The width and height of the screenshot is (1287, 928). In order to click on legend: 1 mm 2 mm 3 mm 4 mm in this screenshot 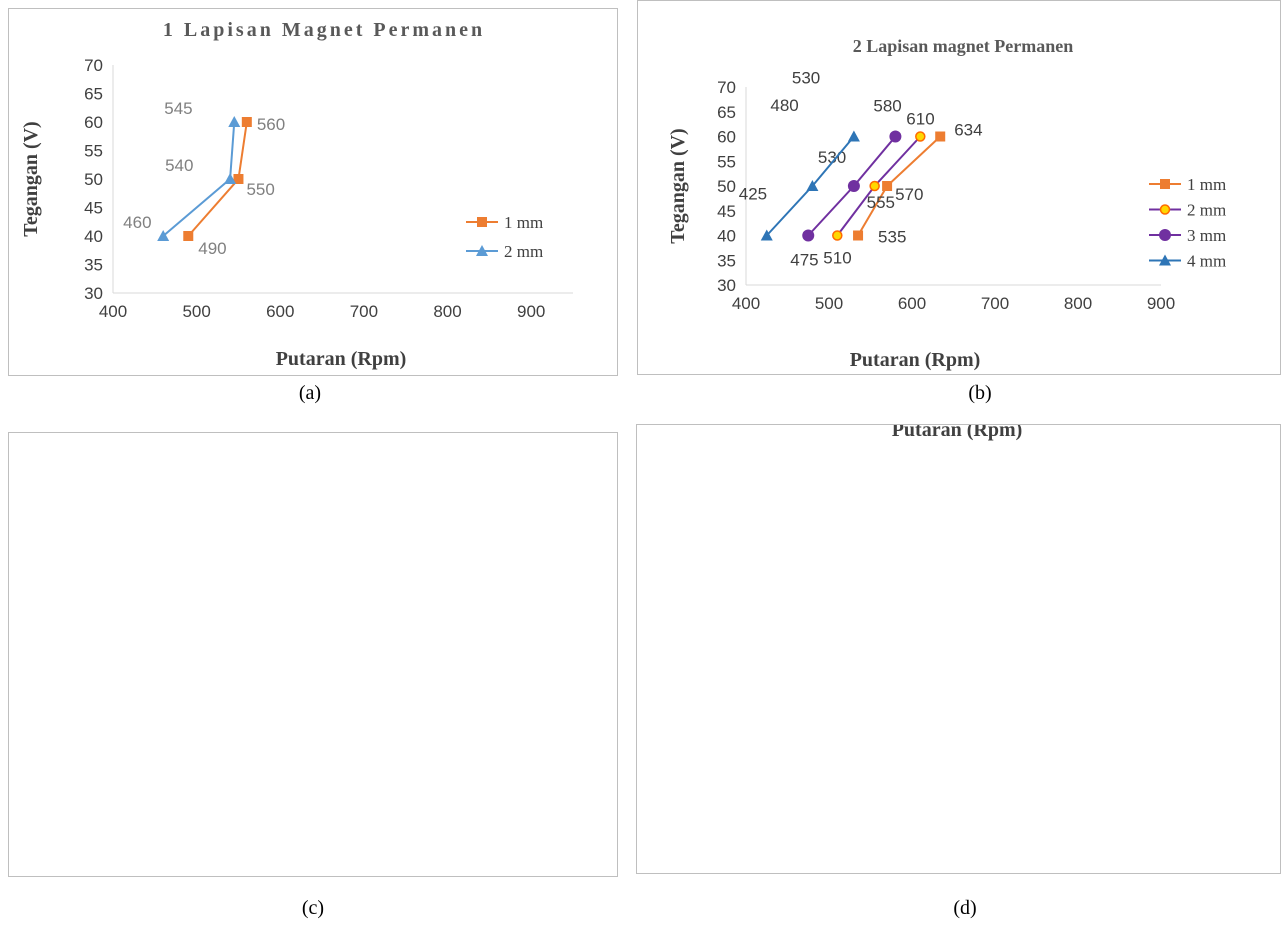, I will do `click(1187, 223)`.